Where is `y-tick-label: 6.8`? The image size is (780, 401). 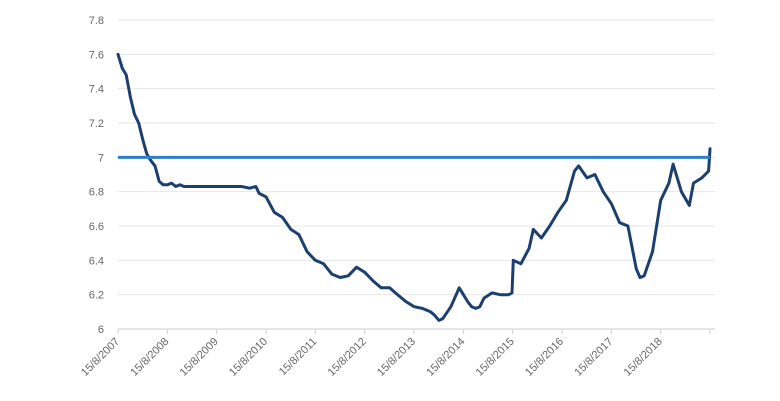
y-tick-label: 6.8 is located at coordinates (96, 193).